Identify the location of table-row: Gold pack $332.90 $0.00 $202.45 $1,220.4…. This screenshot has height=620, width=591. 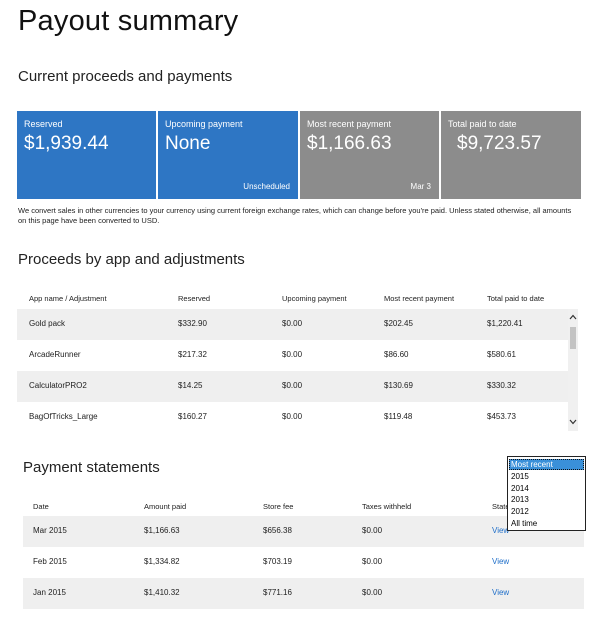
(292, 324).